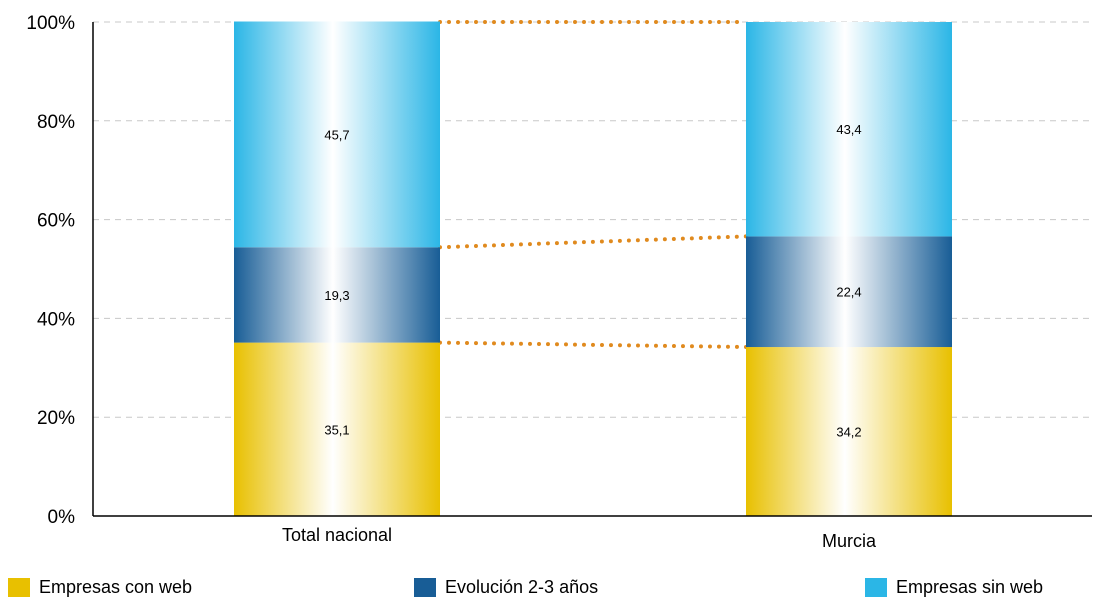  What do you see at coordinates (50, 23) in the screenshot?
I see `y-tick-label: 100%` at bounding box center [50, 23].